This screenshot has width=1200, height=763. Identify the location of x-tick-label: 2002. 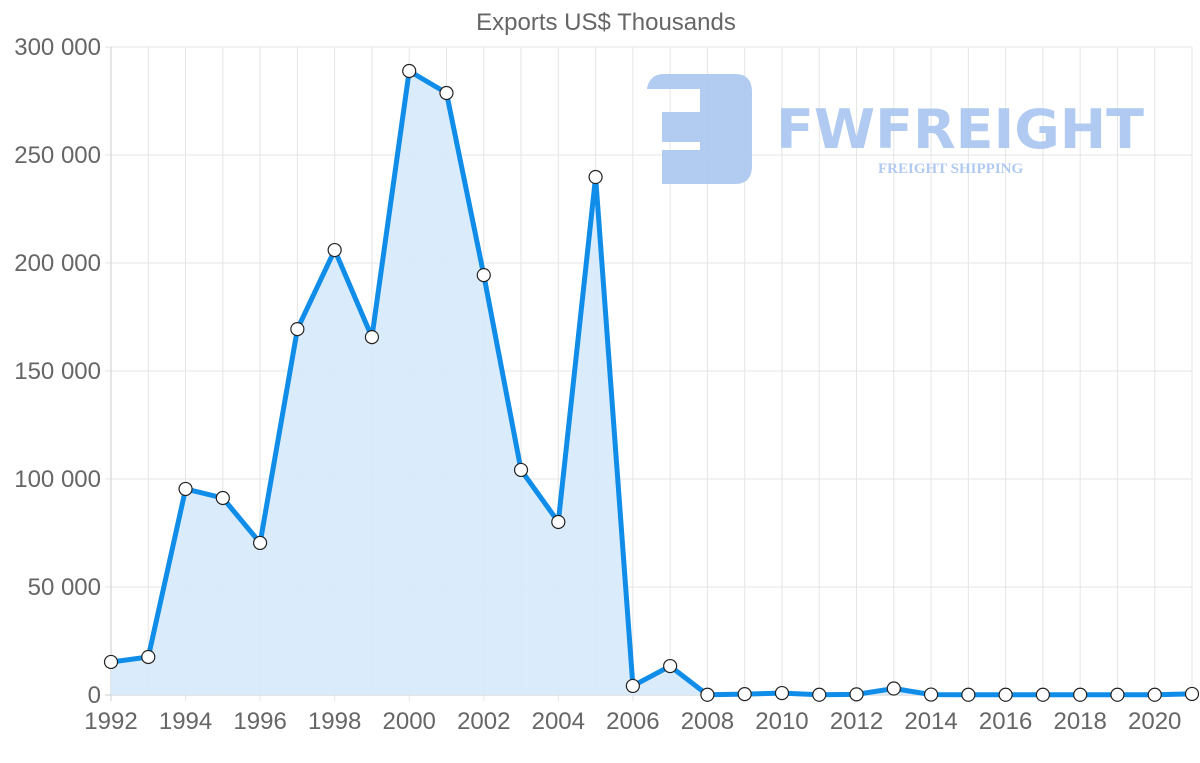
(483, 721).